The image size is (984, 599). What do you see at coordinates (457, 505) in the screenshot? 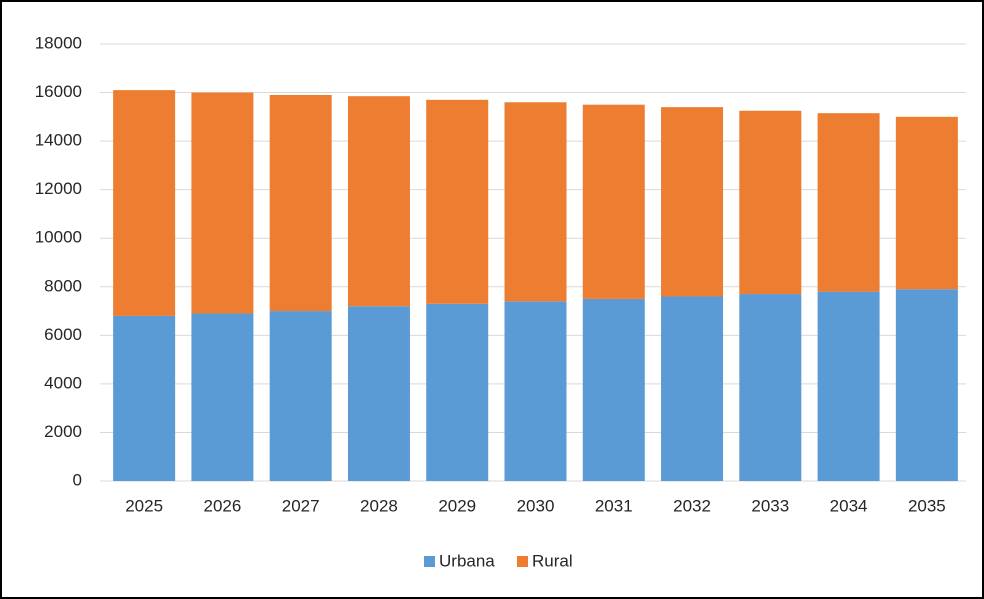
I see `x-tick-label: 2029` at bounding box center [457, 505].